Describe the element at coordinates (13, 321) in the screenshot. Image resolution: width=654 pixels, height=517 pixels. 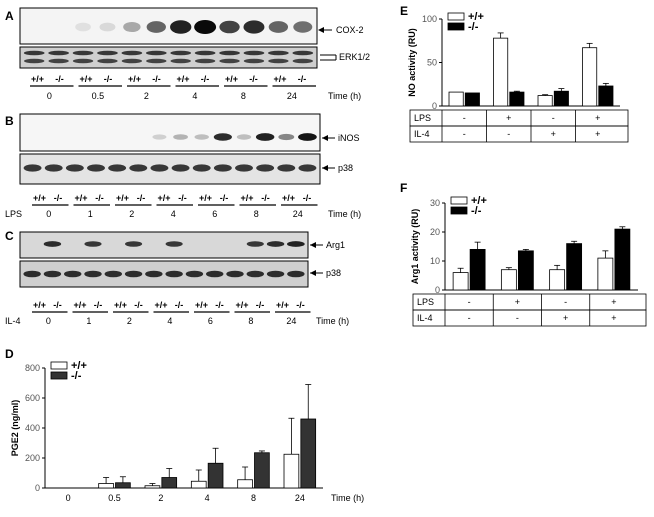
I see `panel-c-treatment: IL-4` at that location.